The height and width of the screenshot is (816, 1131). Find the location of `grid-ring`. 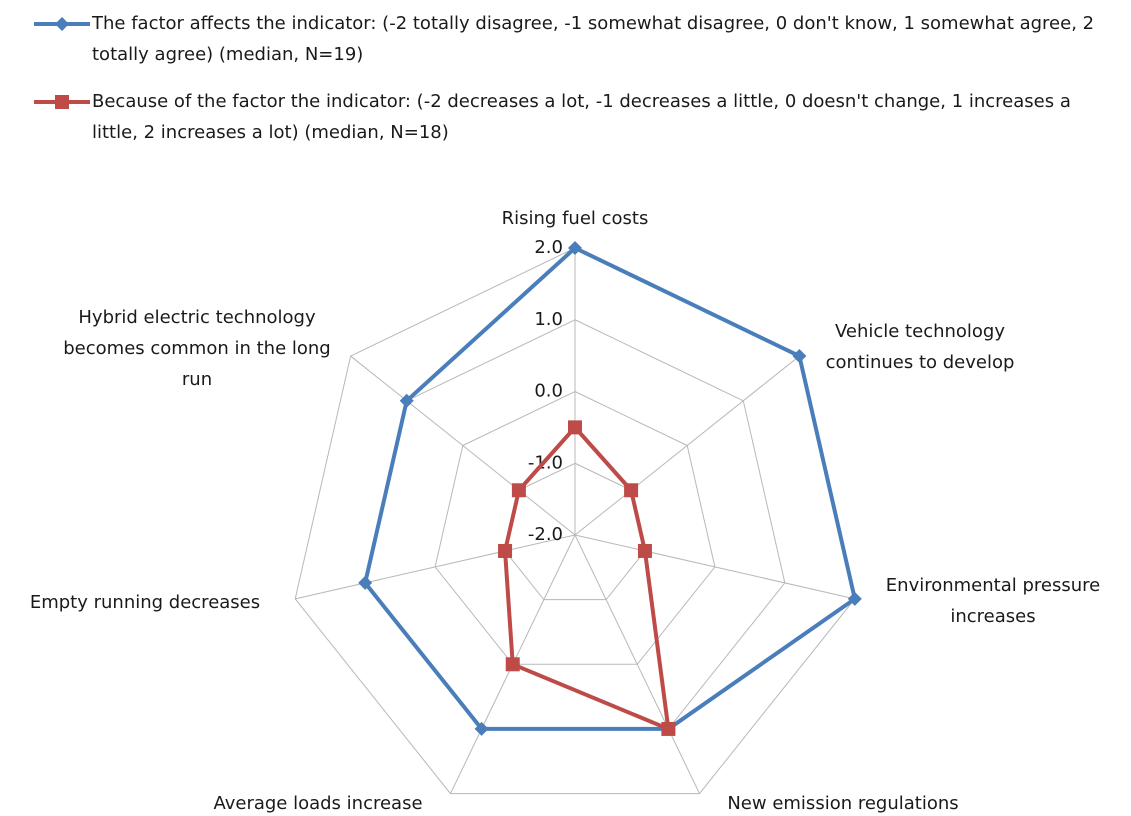

grid-ring is located at coordinates (575, 527).